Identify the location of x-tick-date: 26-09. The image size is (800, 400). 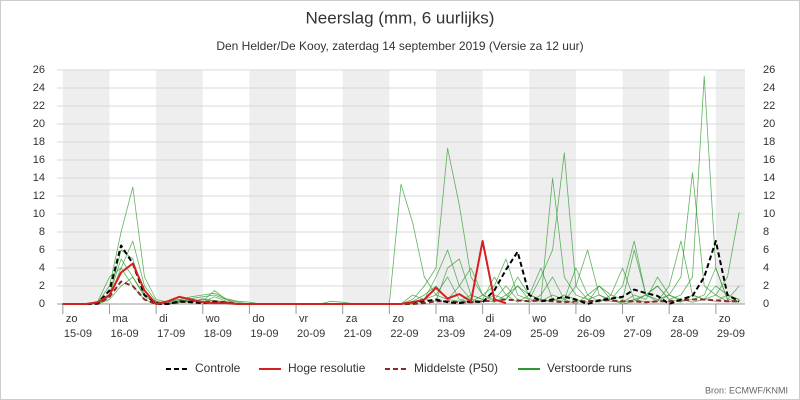
(591, 334).